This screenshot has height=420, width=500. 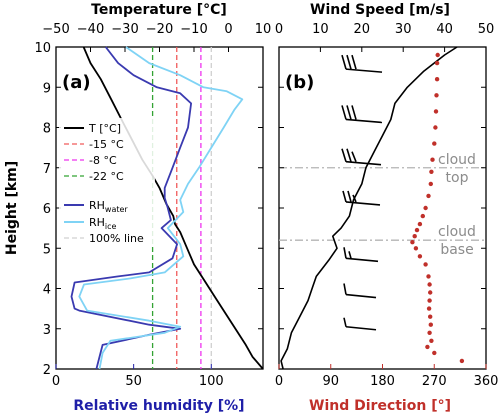 I want to click on rh-tick-label: 0, so click(x=56, y=381).